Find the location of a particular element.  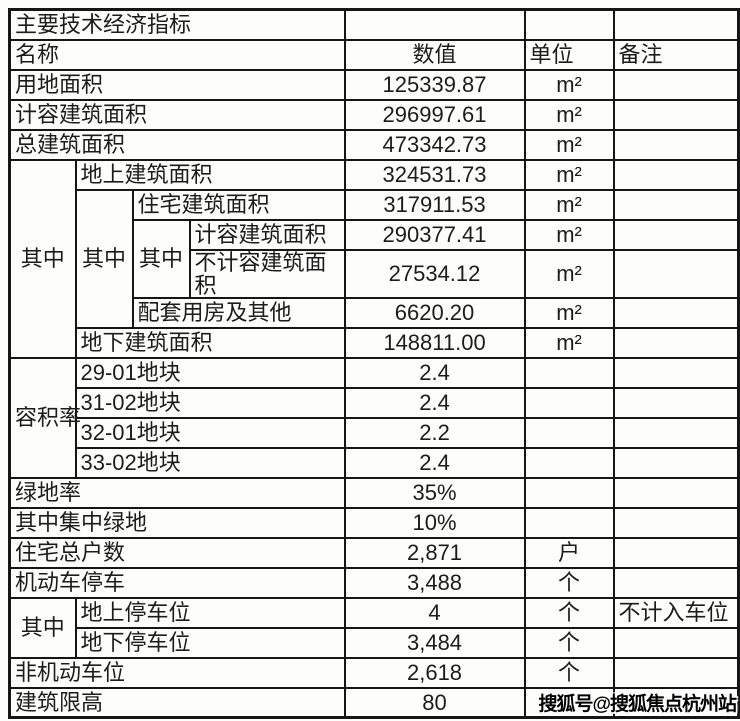

value-cell: 10% is located at coordinates (434, 522).